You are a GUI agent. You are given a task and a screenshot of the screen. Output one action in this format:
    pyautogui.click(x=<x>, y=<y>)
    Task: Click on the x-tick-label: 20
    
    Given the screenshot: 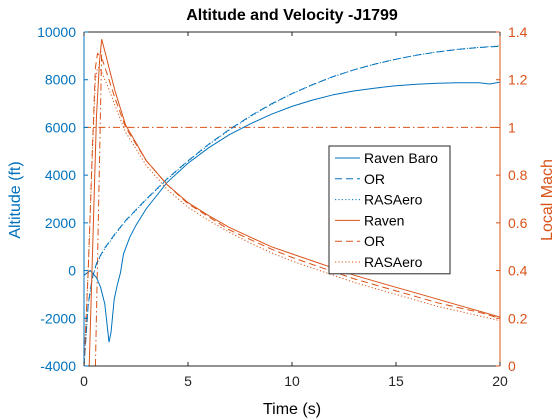 What is the action you would take?
    pyautogui.click(x=500, y=381)
    